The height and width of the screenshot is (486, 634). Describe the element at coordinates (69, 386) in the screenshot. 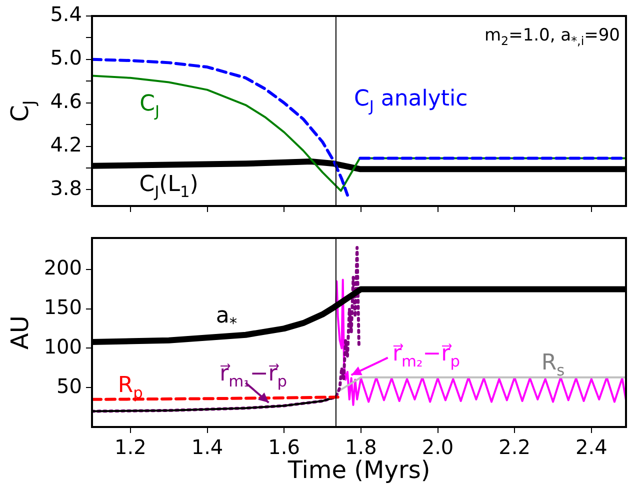

I see `y-tick-label: 50` at that location.